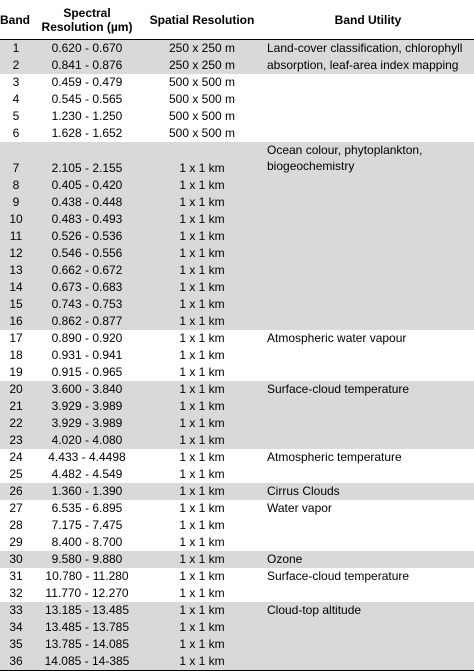 The width and height of the screenshot is (474, 671). I want to click on cell-band: 25, so click(16, 474).